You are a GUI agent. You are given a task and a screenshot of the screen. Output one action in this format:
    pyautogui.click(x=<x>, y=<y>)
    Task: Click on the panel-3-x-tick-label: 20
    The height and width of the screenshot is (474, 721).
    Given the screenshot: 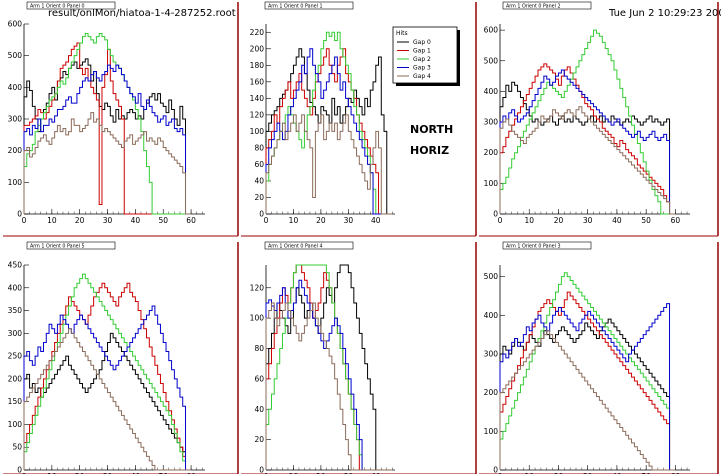 What is the action you would take?
    pyautogui.click(x=80, y=473)
    